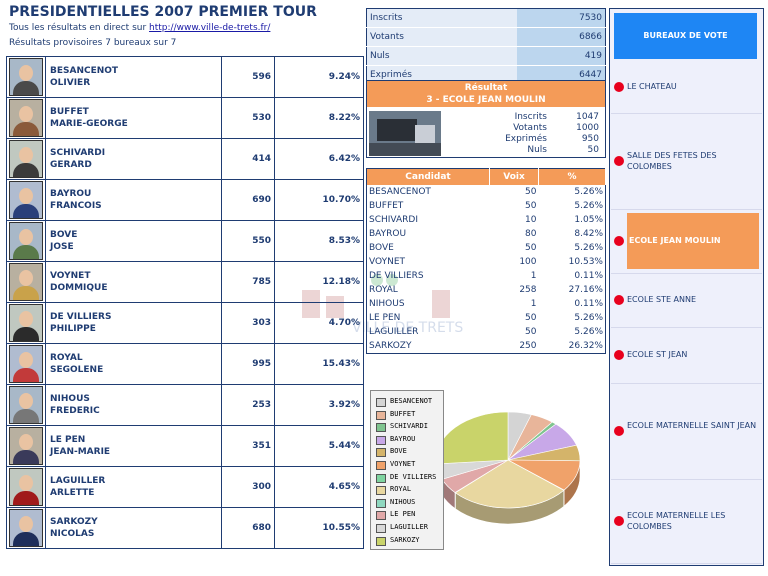  What do you see at coordinates (509, 484) in the screenshot?
I see `pie-slice-royal` at bounding box center [509, 484].